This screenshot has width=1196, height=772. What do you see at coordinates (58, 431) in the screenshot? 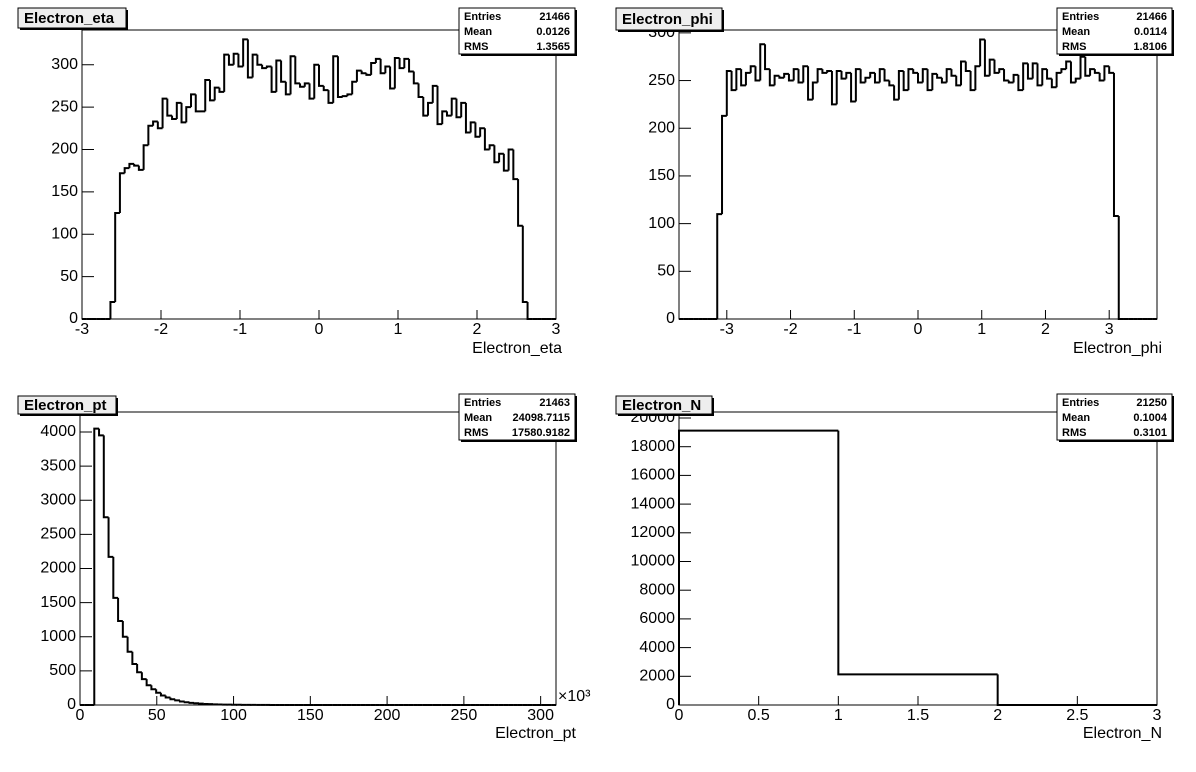
I see `y-tick-label: 4000` at bounding box center [58, 431].